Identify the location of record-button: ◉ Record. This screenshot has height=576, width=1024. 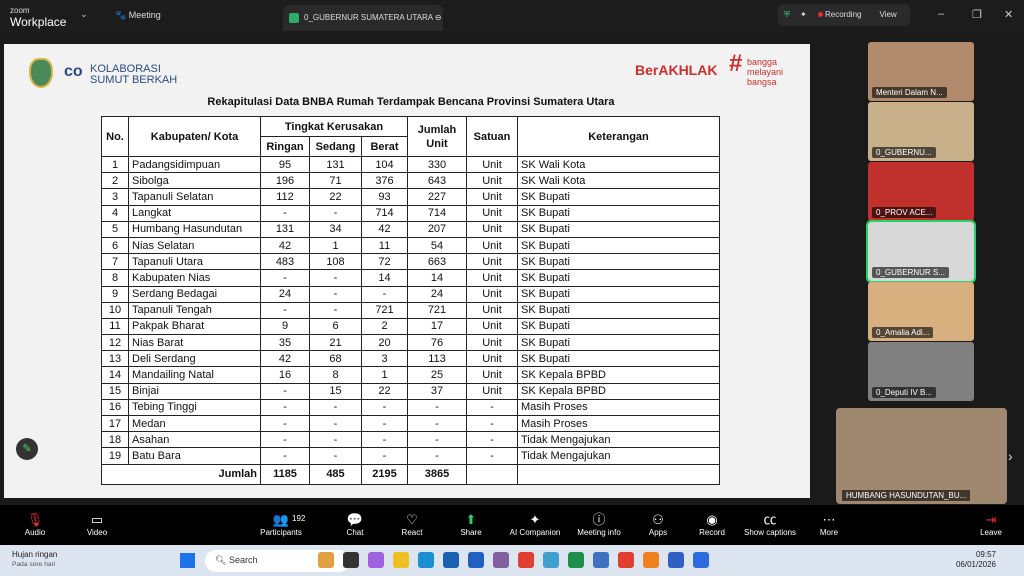
(712, 524).